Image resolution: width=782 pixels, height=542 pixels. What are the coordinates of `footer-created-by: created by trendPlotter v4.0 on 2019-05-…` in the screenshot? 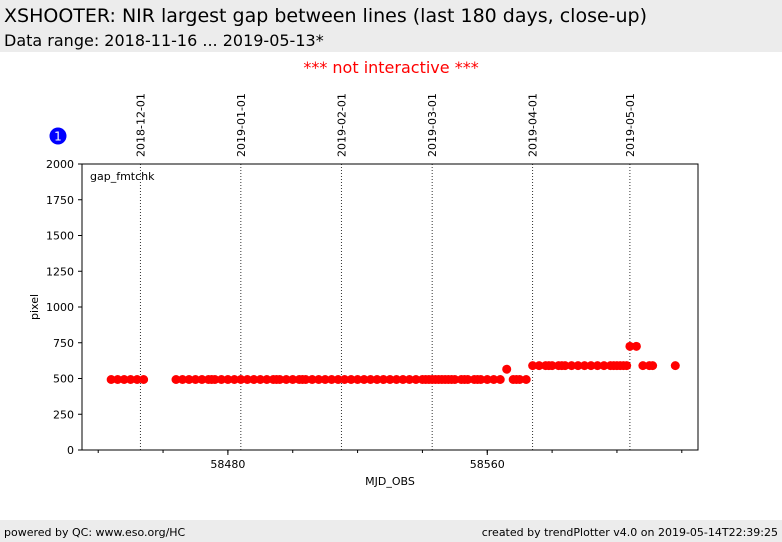 It's located at (629, 532).